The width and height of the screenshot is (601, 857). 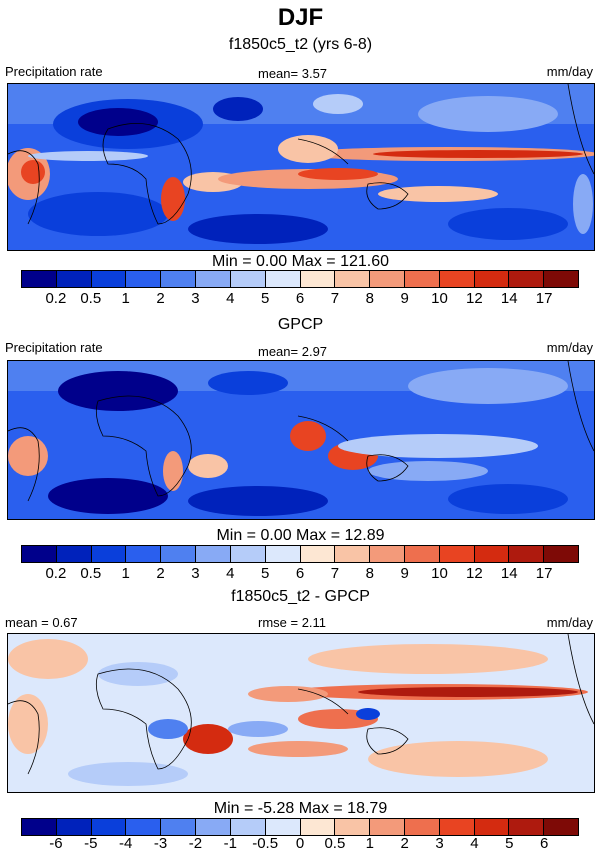 I want to click on panel-1-colorbar, so click(x=300, y=279).